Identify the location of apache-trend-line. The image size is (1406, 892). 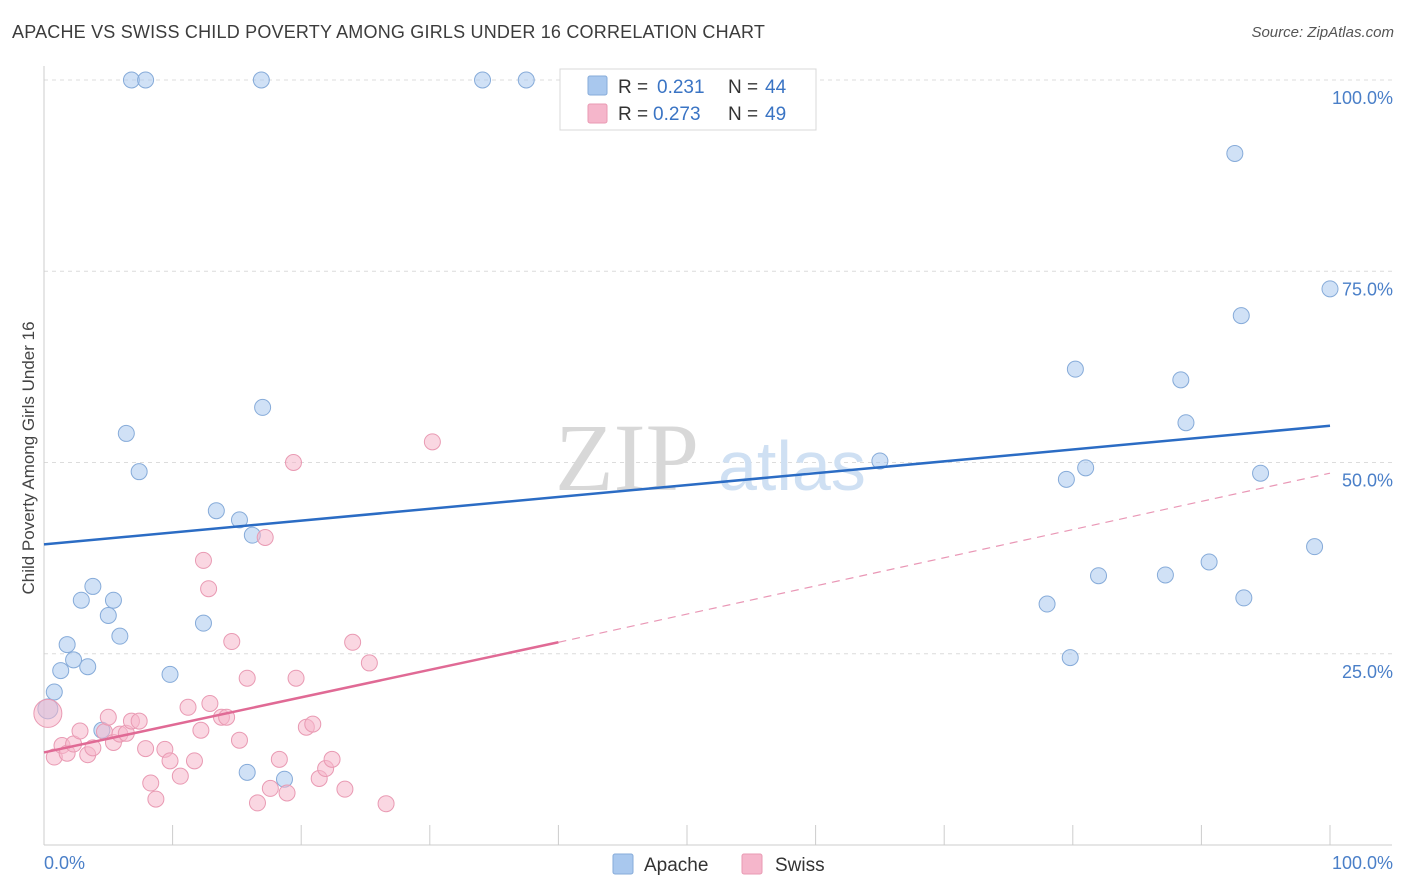
(687, 485).